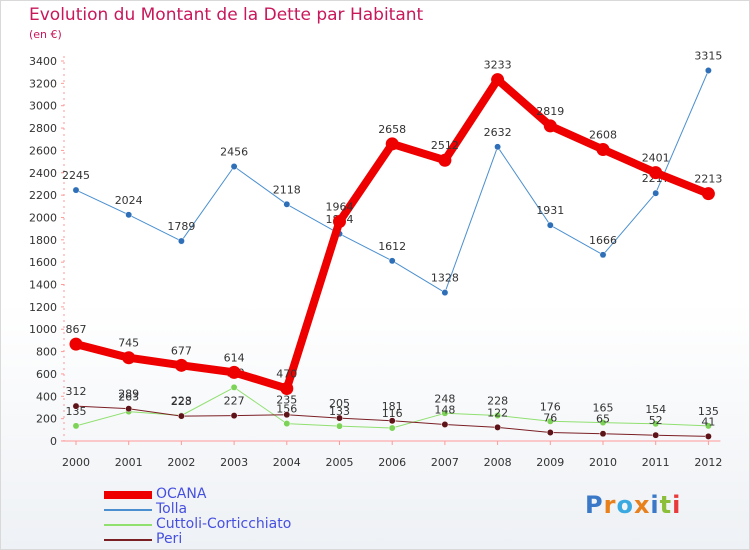  Describe the element at coordinates (594, 505) in the screenshot. I see `logo-letter: P` at that location.